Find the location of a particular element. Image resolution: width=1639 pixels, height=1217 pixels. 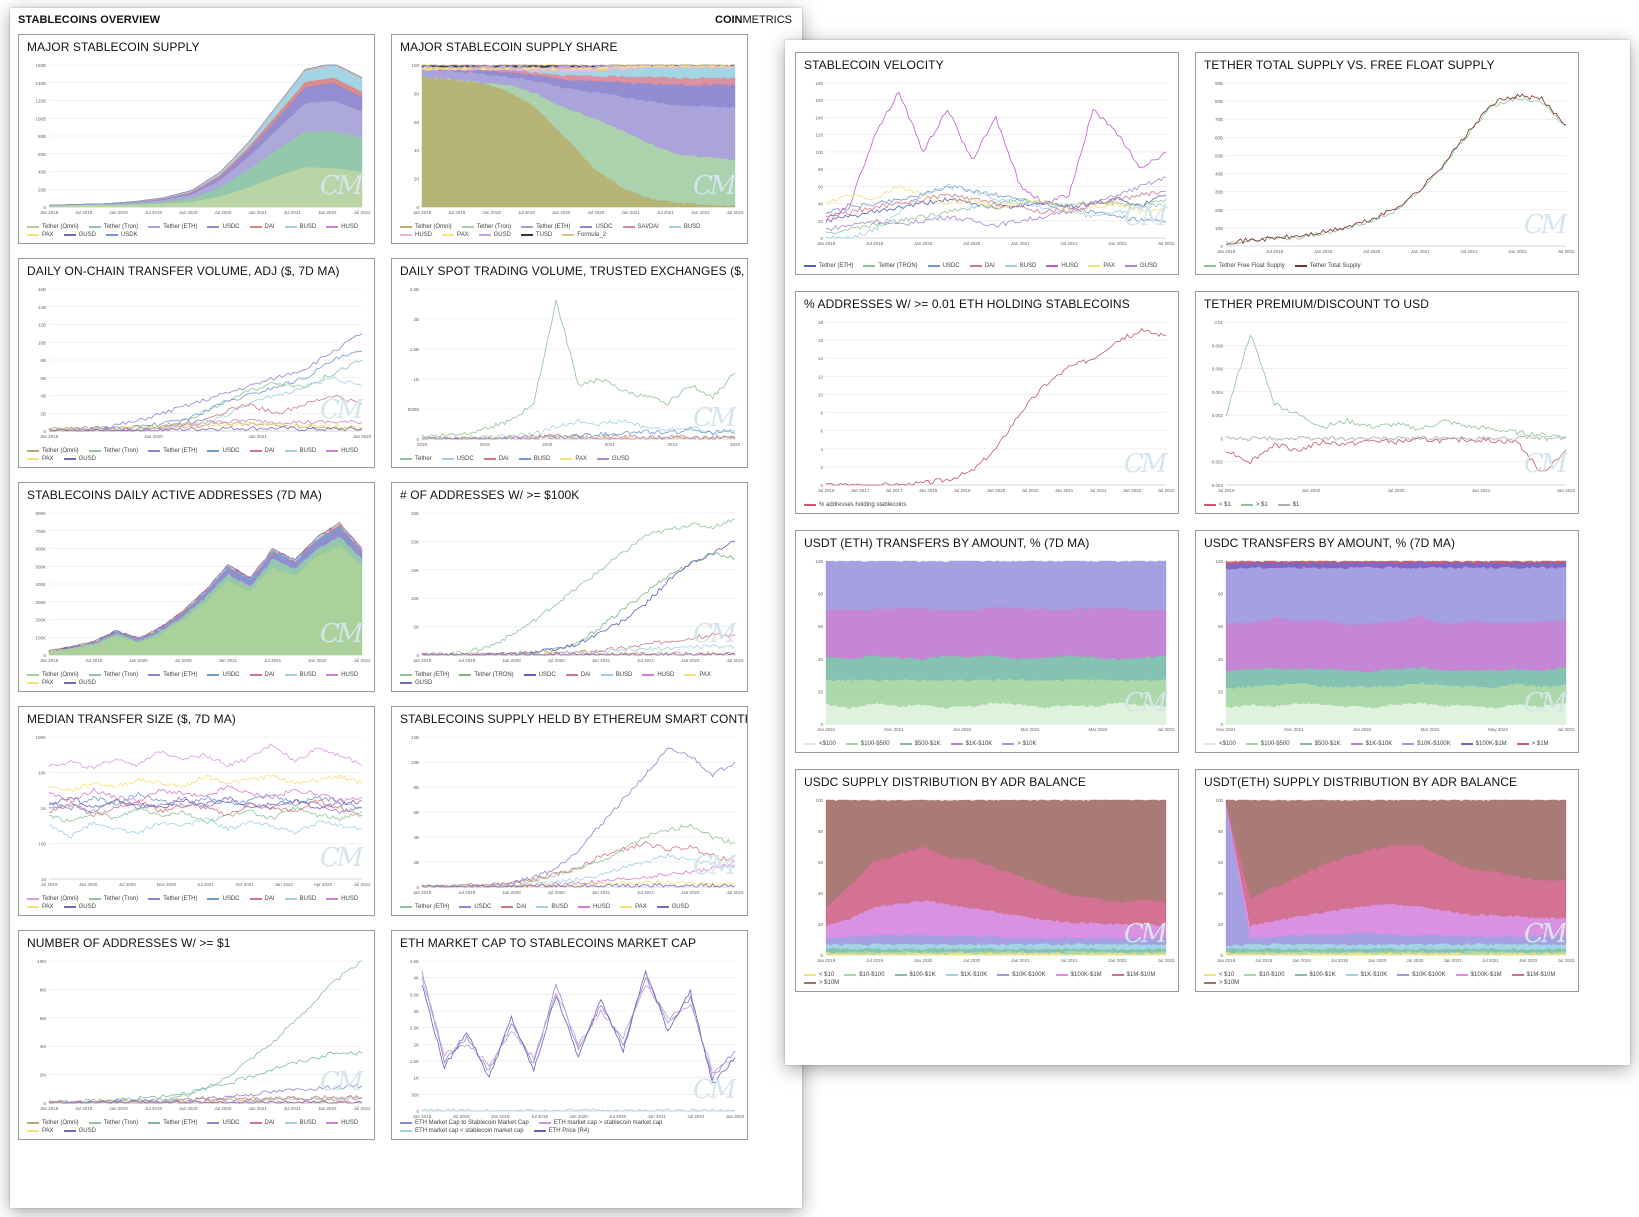

legend-label: Tether (ETH) is located at coordinates (432, 675).